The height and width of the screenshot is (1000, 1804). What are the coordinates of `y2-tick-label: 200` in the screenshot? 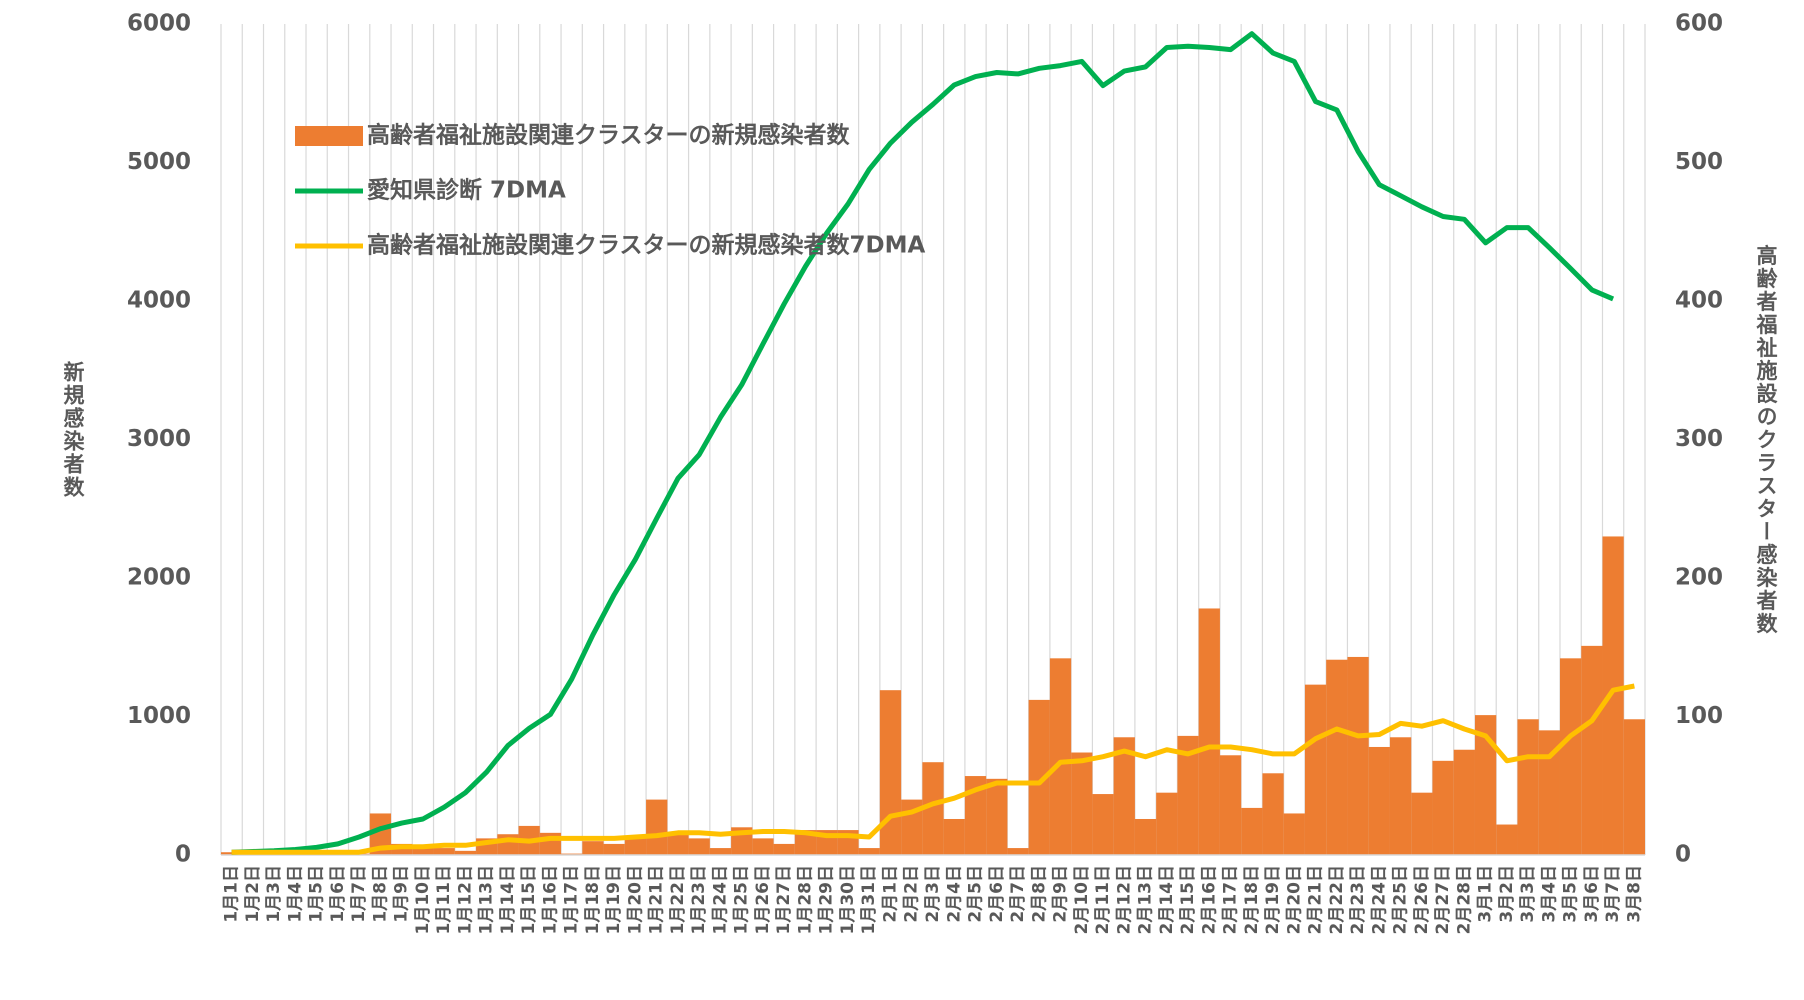 It's located at (1699, 578).